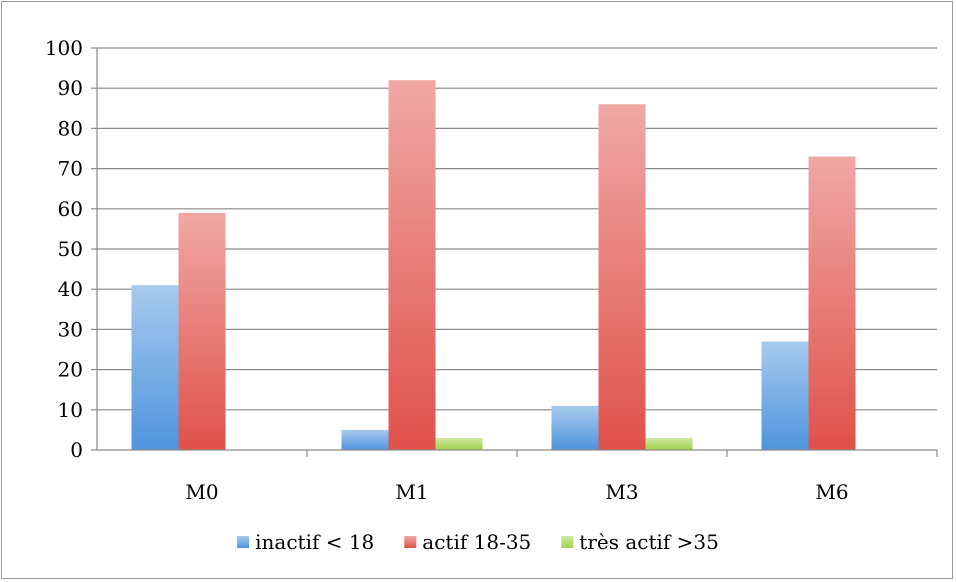  I want to click on y-tick-label: 100, so click(64, 48).